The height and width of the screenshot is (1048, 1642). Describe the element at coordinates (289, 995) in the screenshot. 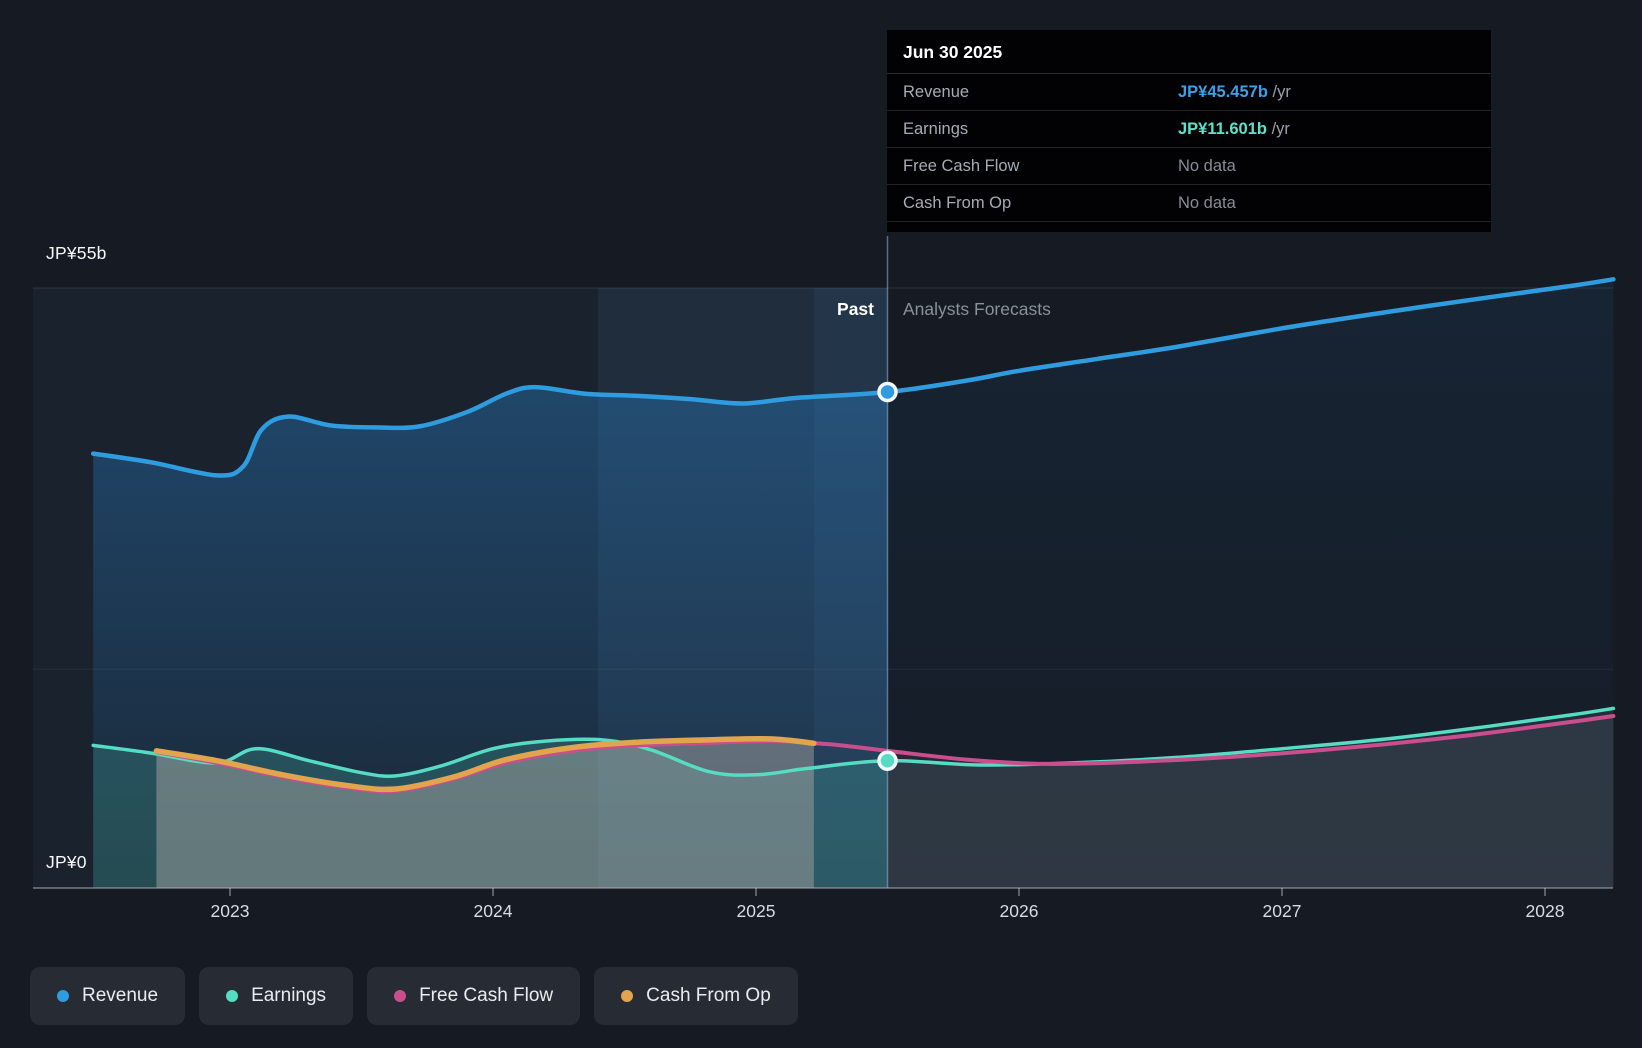

I see `legend-item-label: Earnings` at that location.